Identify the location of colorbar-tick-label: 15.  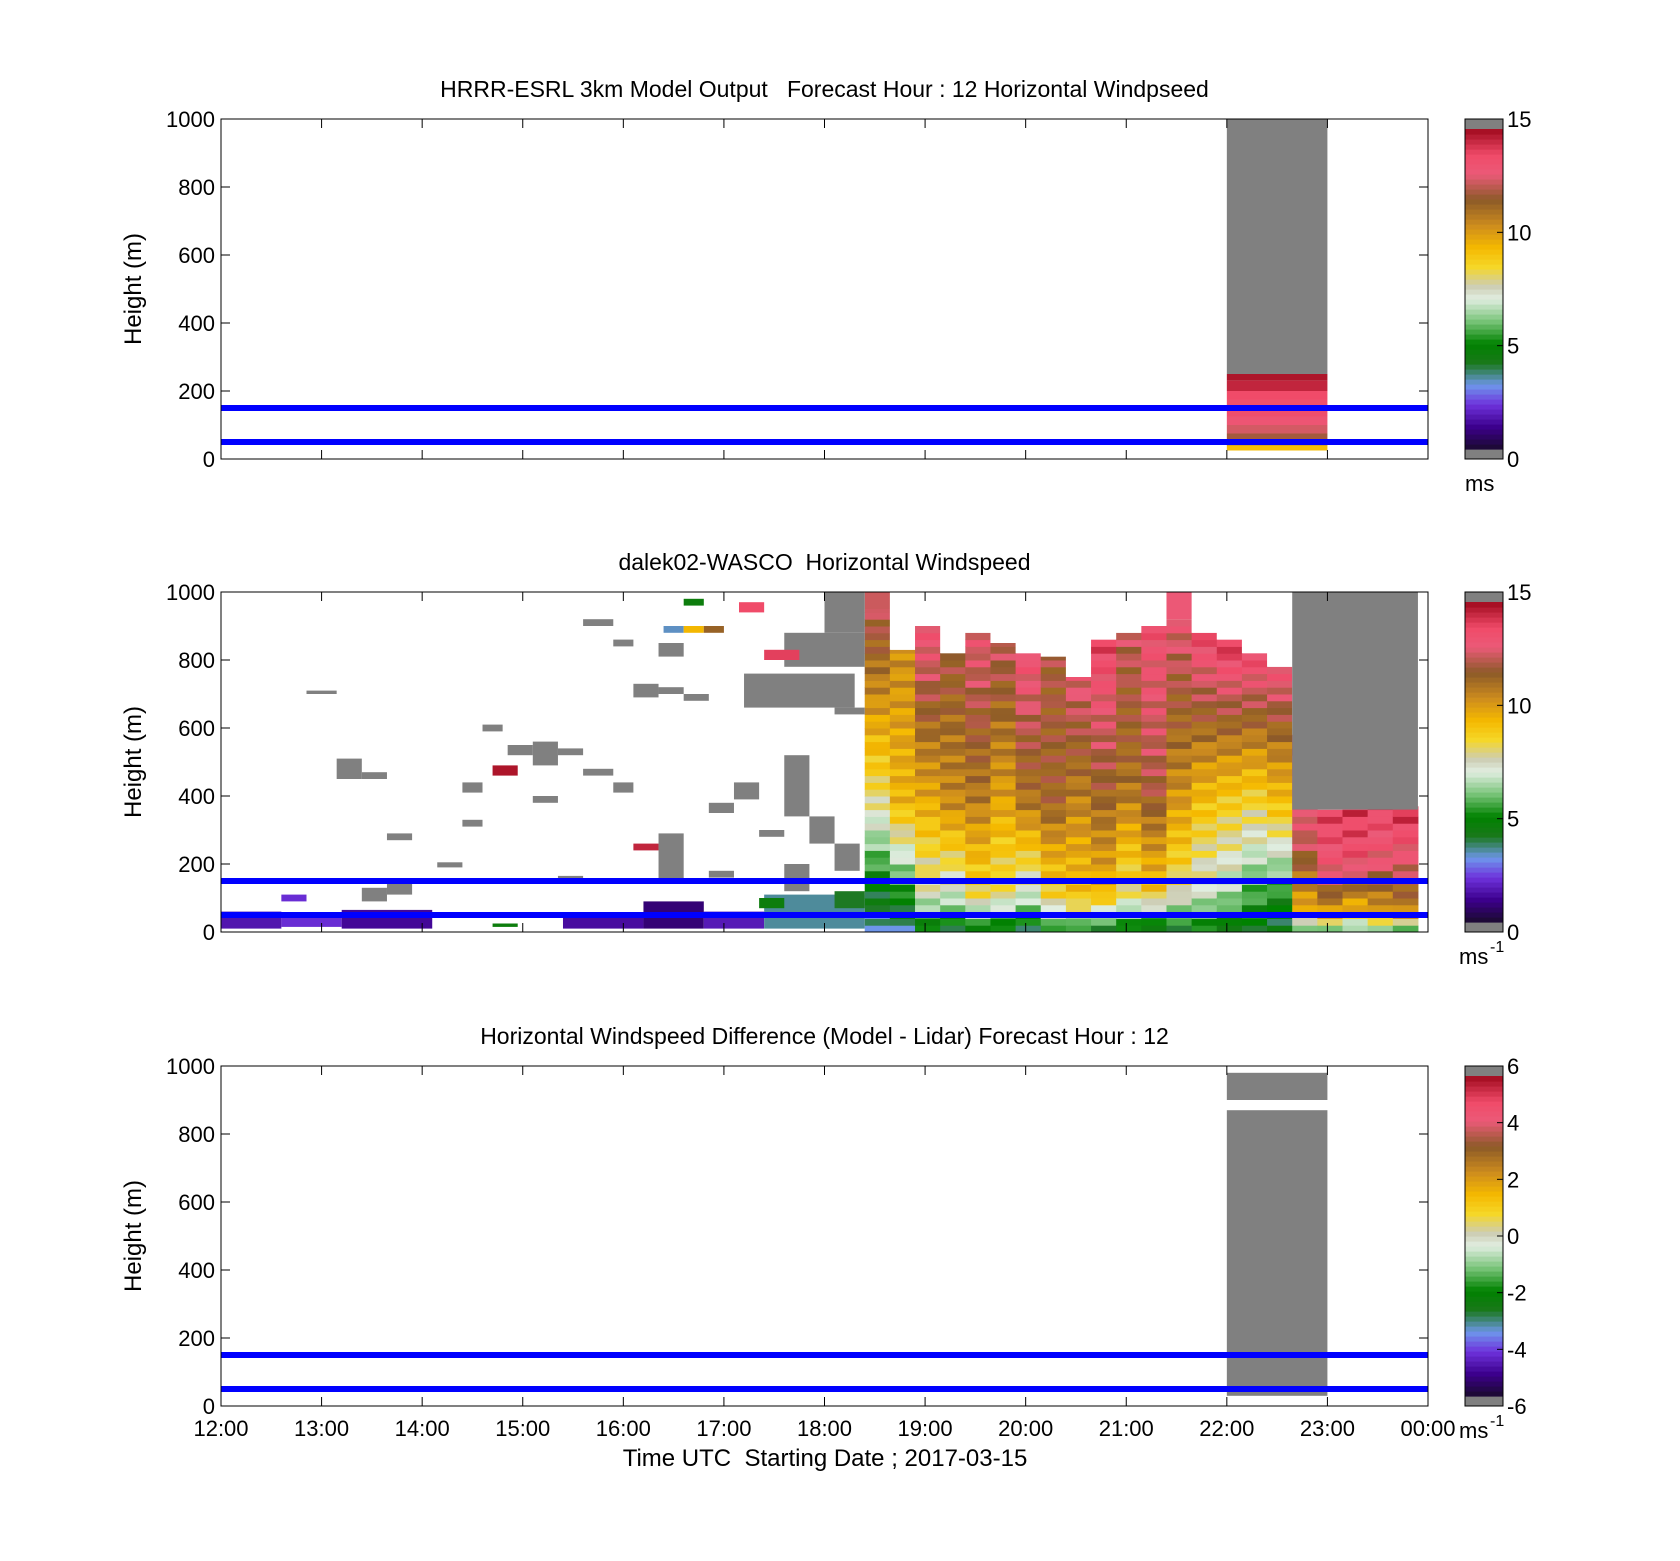
(1519, 592).